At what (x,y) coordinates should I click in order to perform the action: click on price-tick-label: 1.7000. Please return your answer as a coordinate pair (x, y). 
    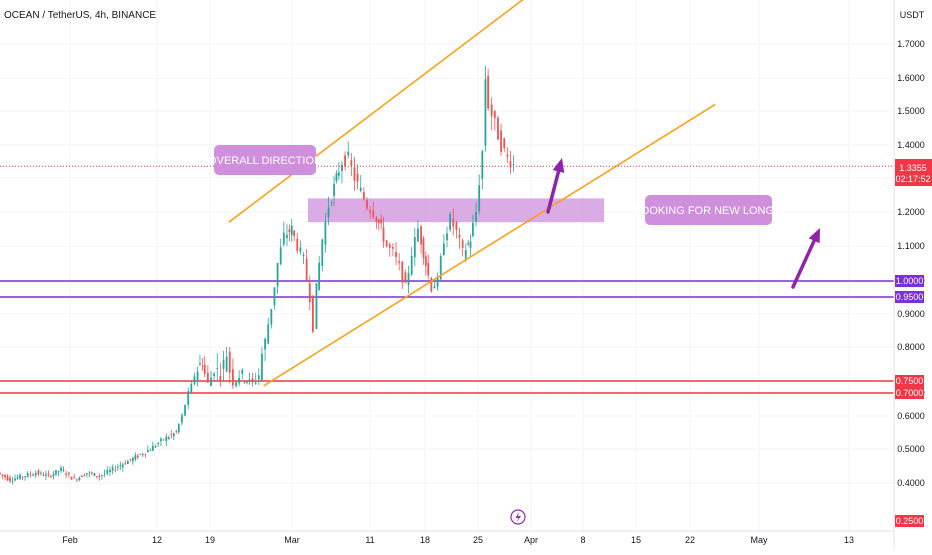
    Looking at the image, I should click on (911, 44).